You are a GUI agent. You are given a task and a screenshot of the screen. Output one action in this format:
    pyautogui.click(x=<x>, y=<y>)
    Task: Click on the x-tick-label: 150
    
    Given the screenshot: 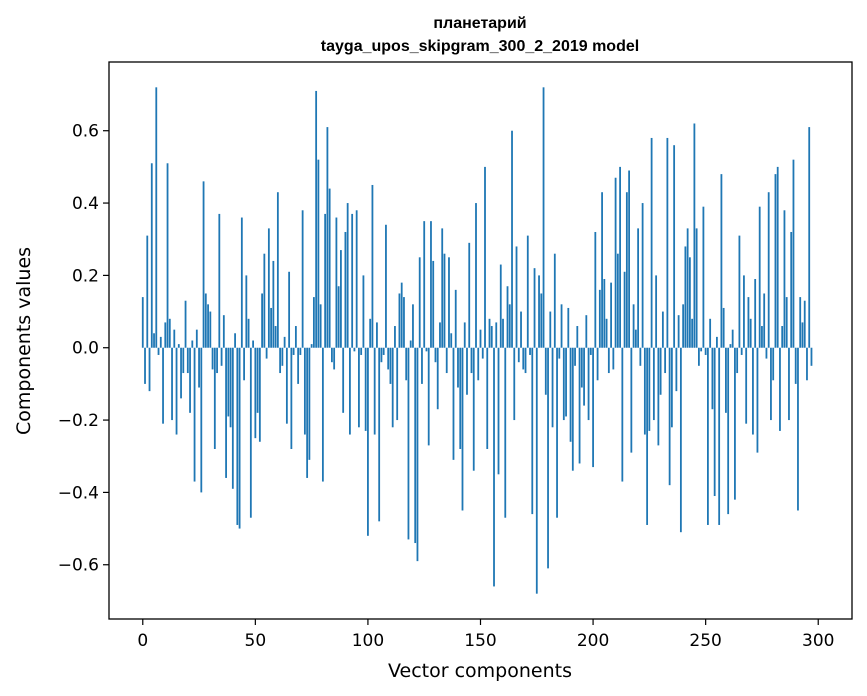 What is the action you would take?
    pyautogui.click(x=480, y=641)
    